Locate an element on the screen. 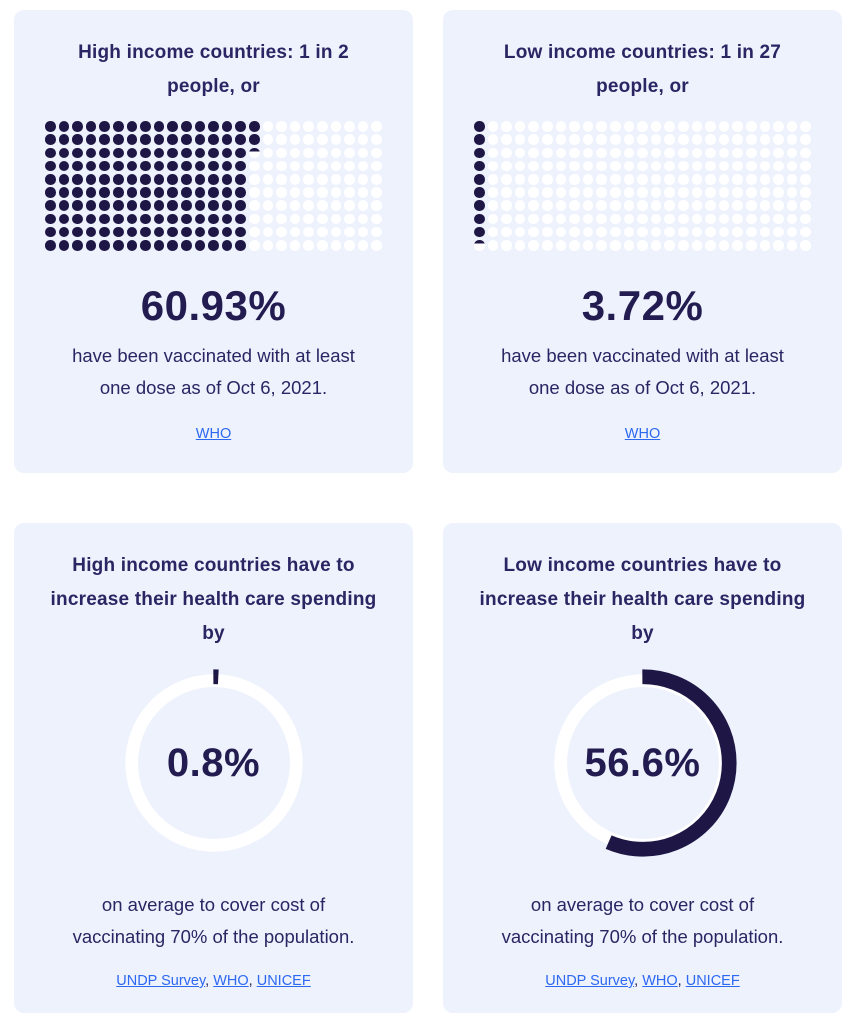 This screenshot has height=1023, width=856. donut-chart-low-income: 56.6% is located at coordinates (643, 763).